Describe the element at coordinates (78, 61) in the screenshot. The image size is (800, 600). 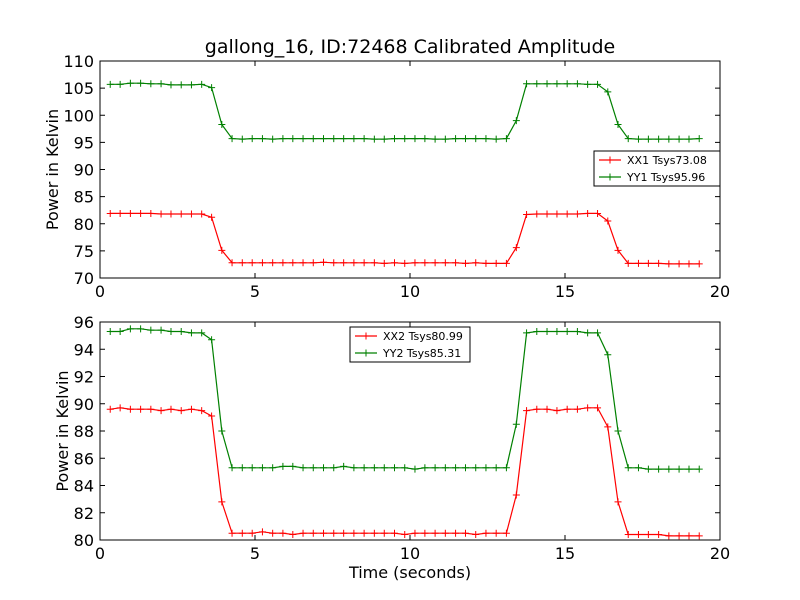
I see `y-tick-label: 110` at that location.